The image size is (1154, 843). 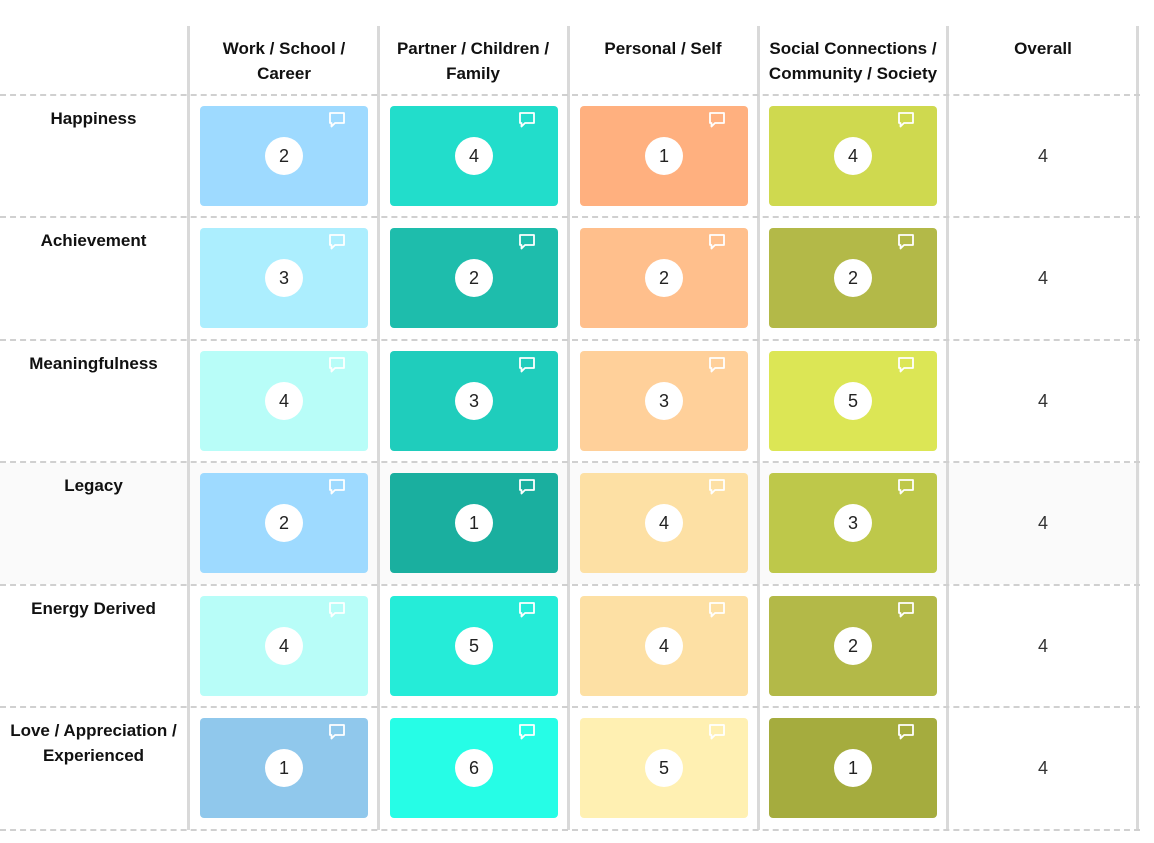 What do you see at coordinates (284, 61) in the screenshot?
I see `column-header: Work / School / Career` at bounding box center [284, 61].